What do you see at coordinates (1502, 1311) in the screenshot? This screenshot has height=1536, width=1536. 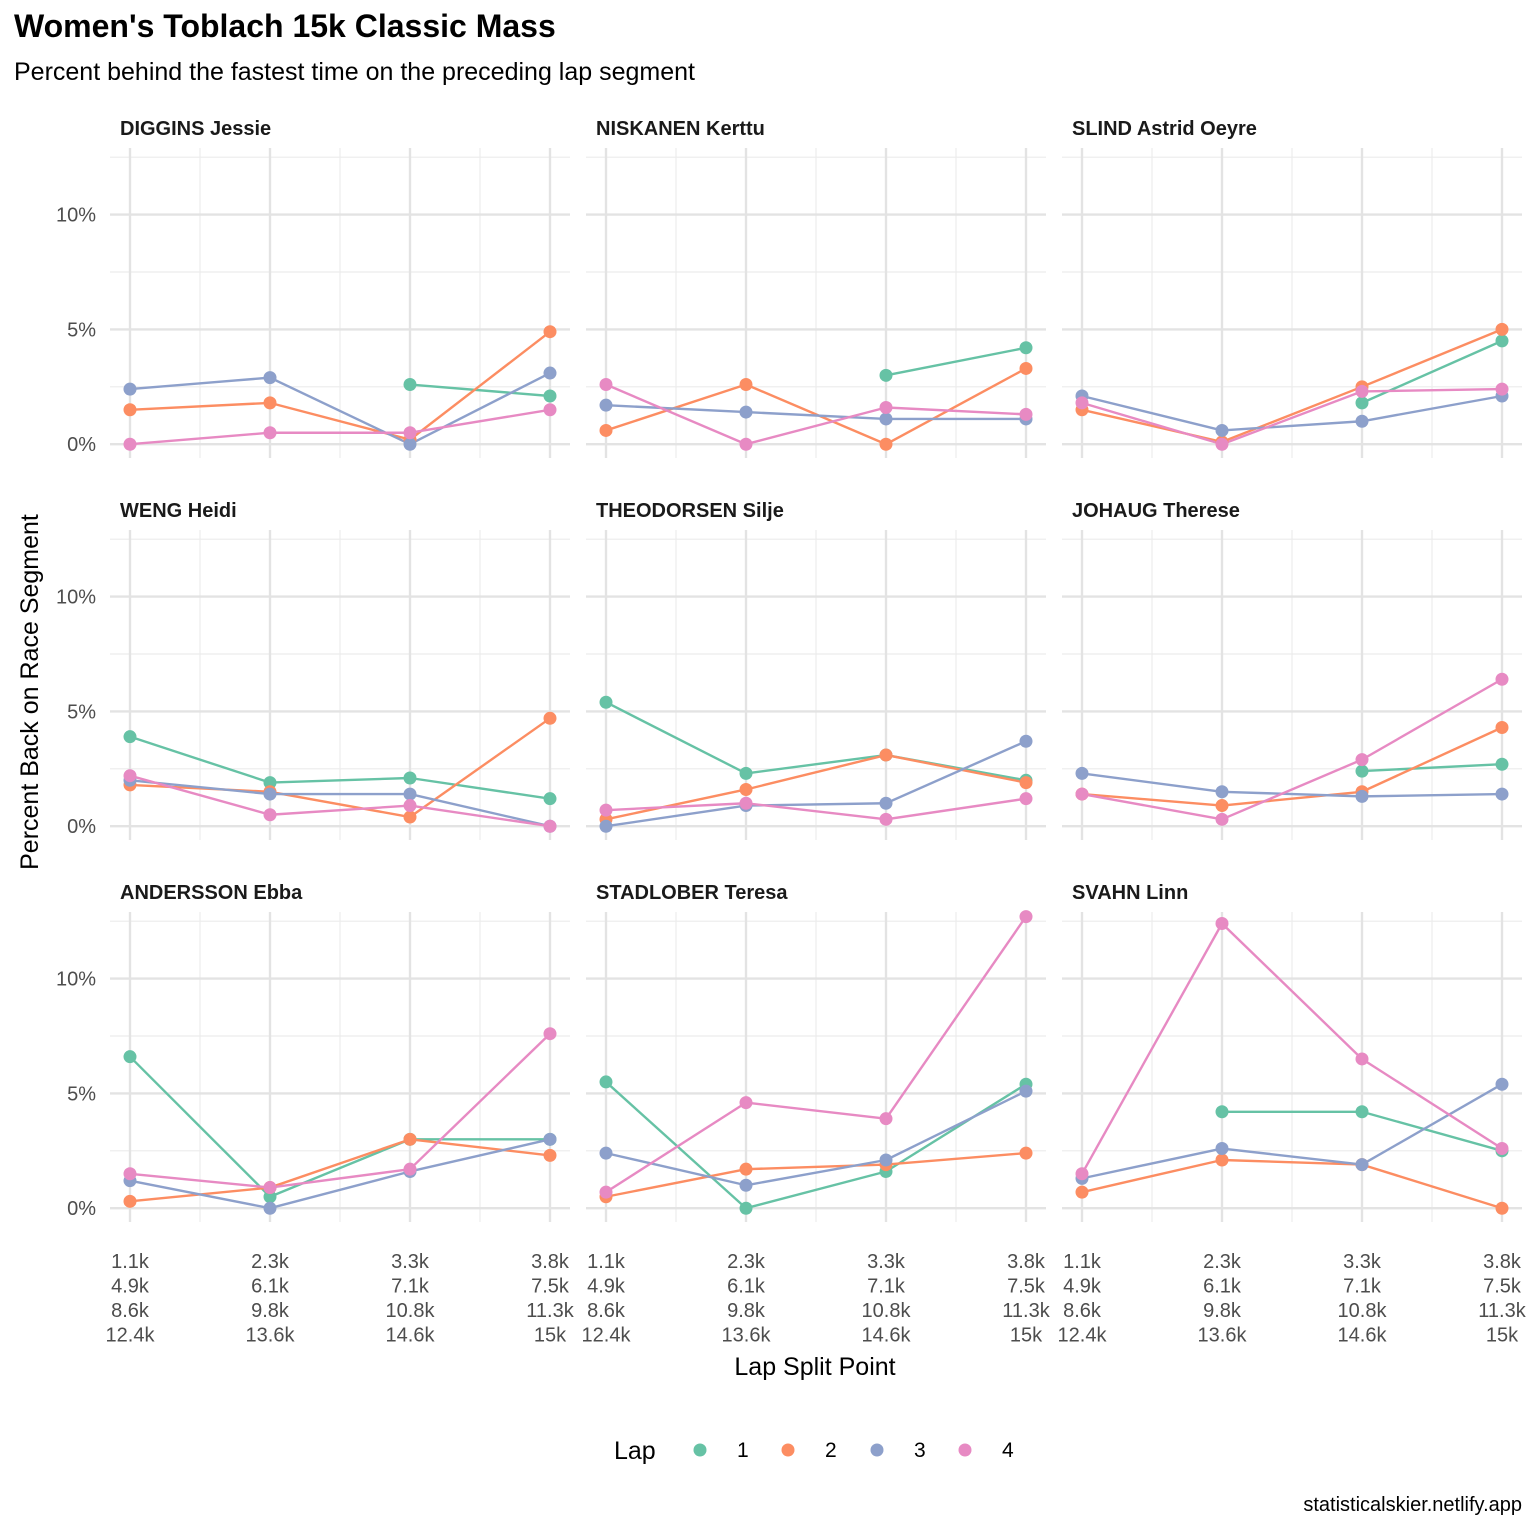 I see `x-tick-label: 11.3k` at bounding box center [1502, 1311].